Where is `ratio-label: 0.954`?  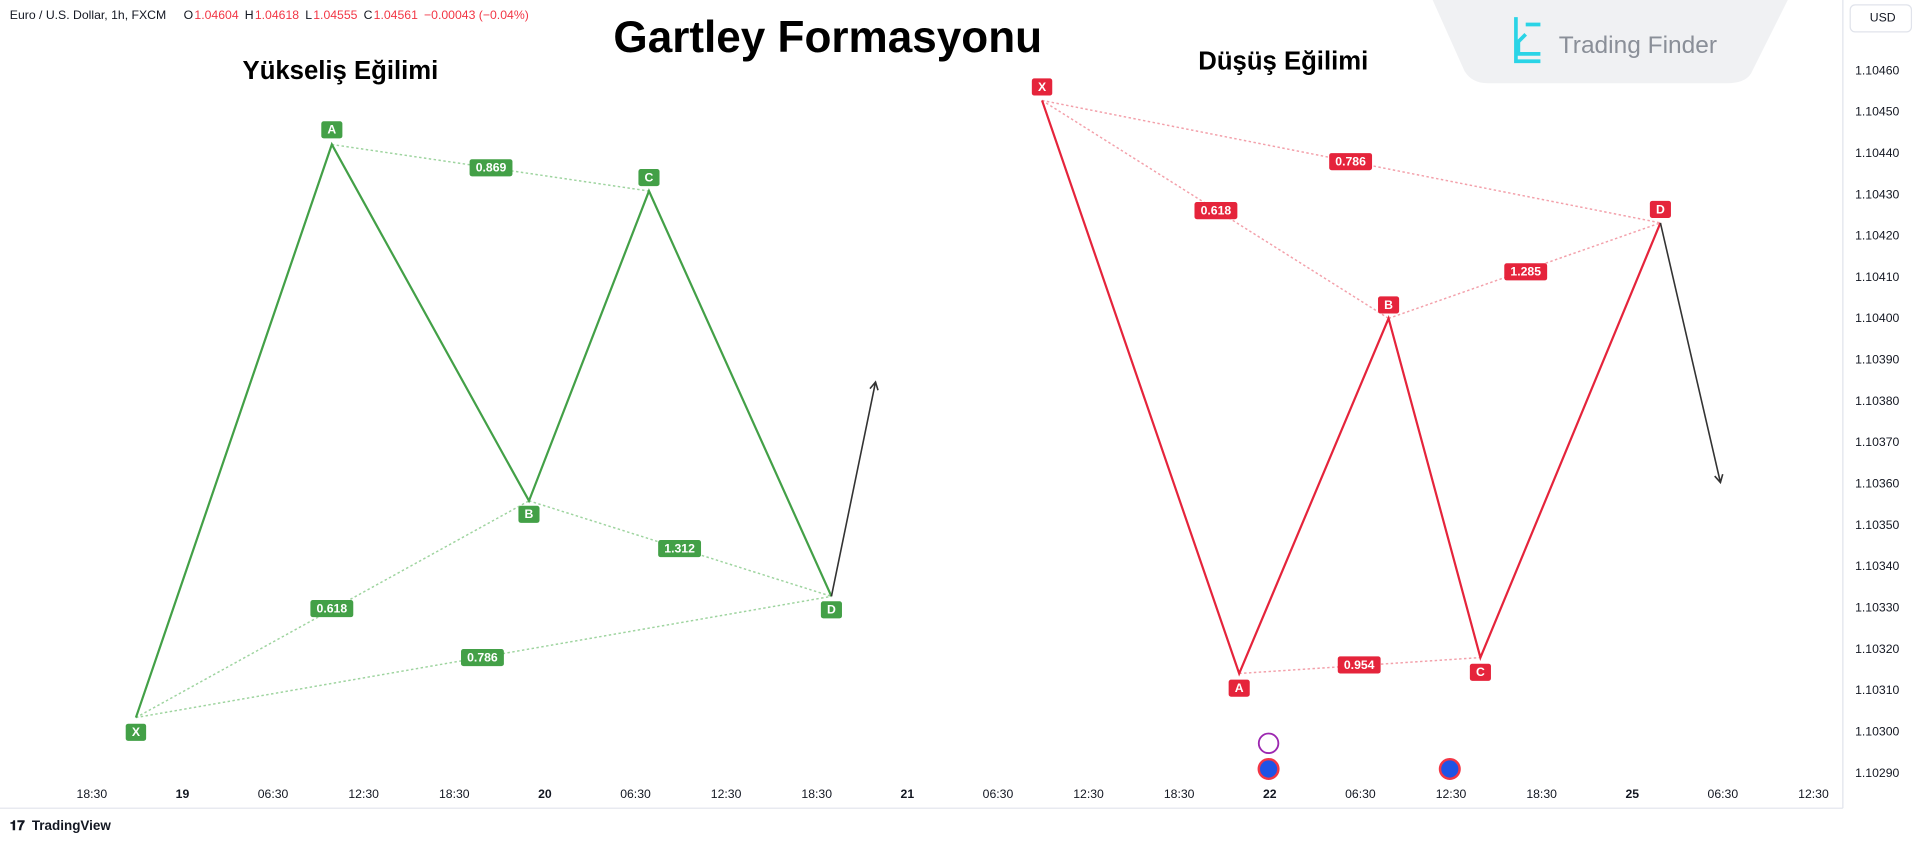 ratio-label: 0.954 is located at coordinates (1359, 665).